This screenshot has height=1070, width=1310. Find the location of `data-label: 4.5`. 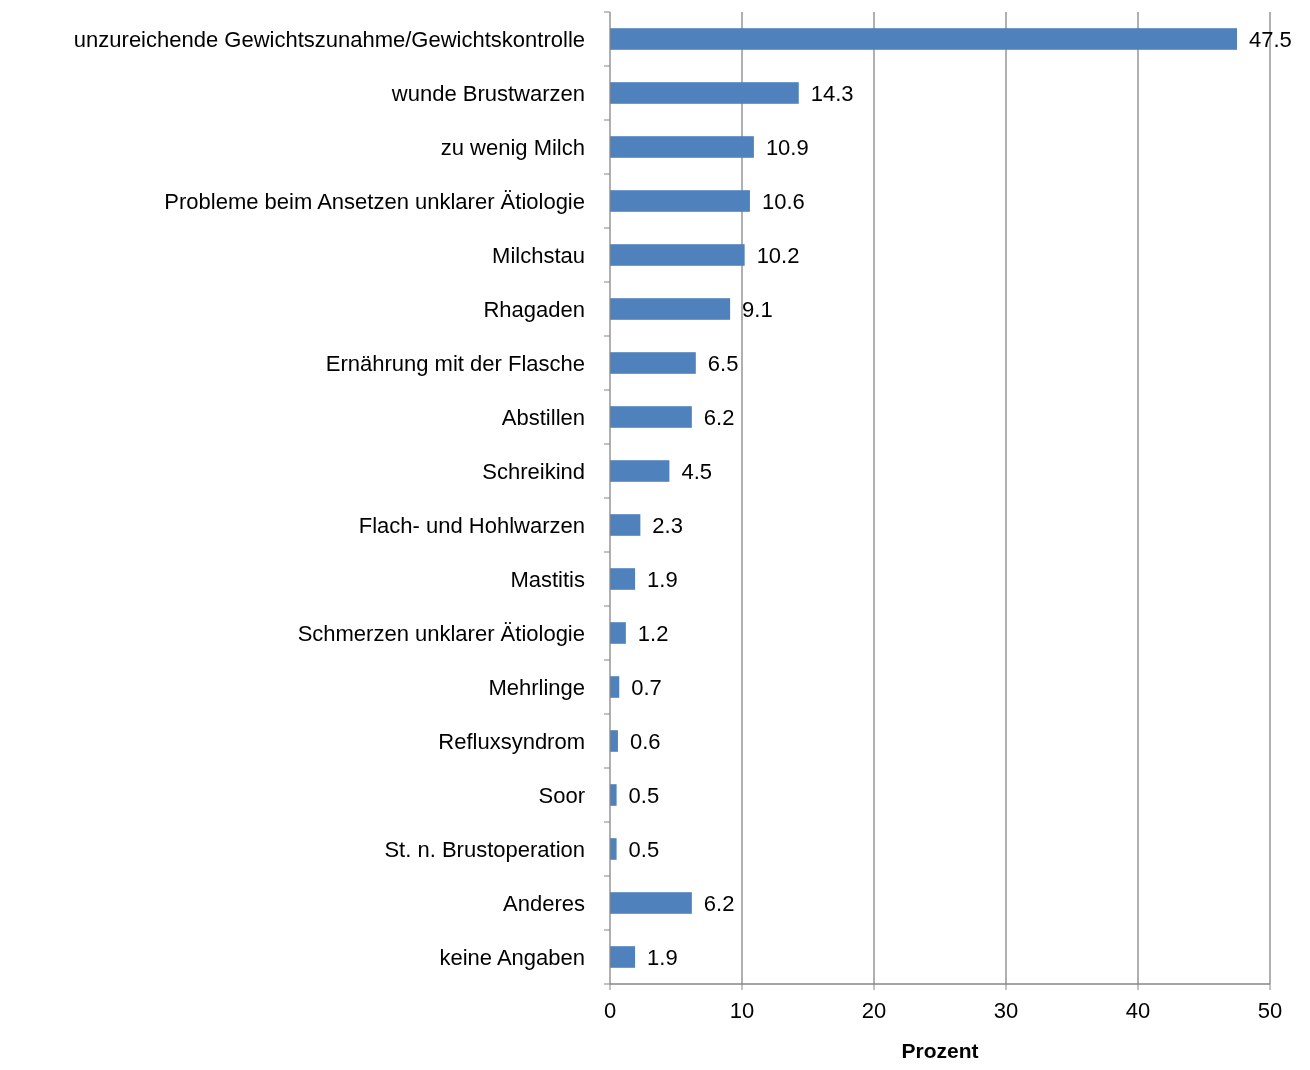

data-label: 4.5 is located at coordinates (696, 471).